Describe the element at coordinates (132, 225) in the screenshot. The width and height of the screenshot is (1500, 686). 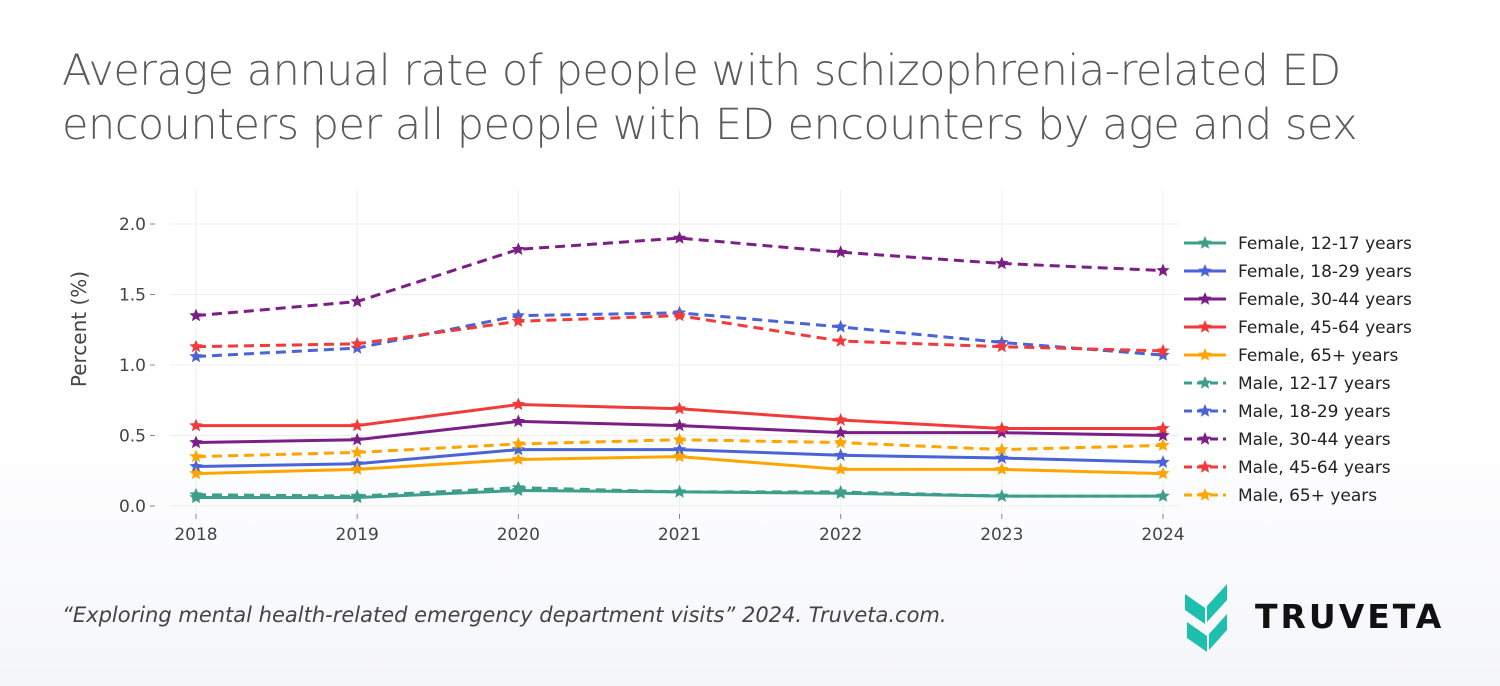
I see `y-tick-label: 2.0` at that location.